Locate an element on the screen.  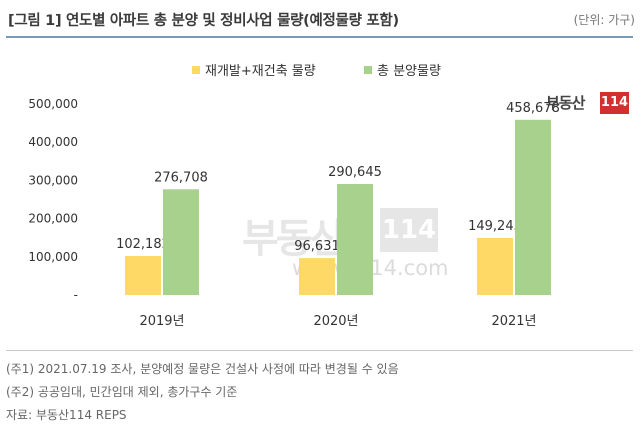
data-label: 102,182 is located at coordinates (143, 244).